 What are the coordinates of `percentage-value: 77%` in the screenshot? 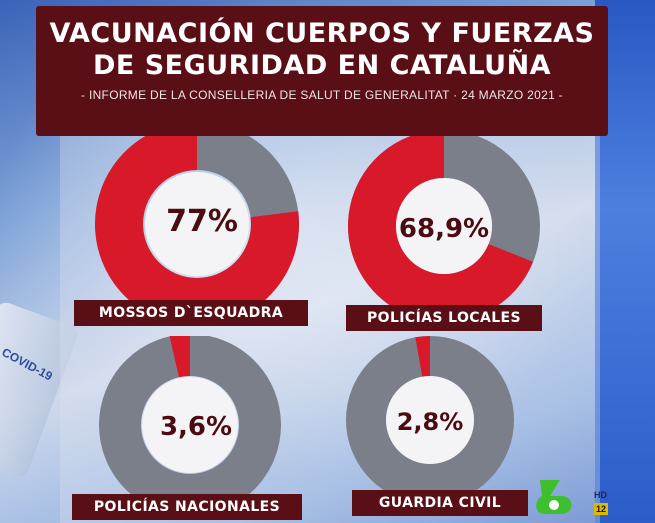 It's located at (202, 221).